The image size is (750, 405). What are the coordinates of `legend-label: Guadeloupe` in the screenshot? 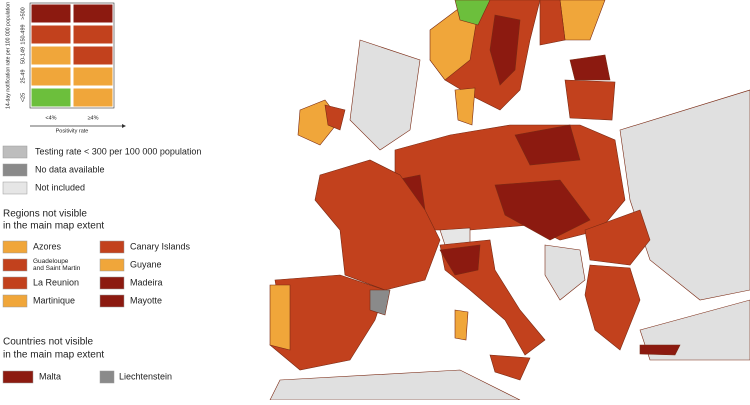 It's located at (51, 261).